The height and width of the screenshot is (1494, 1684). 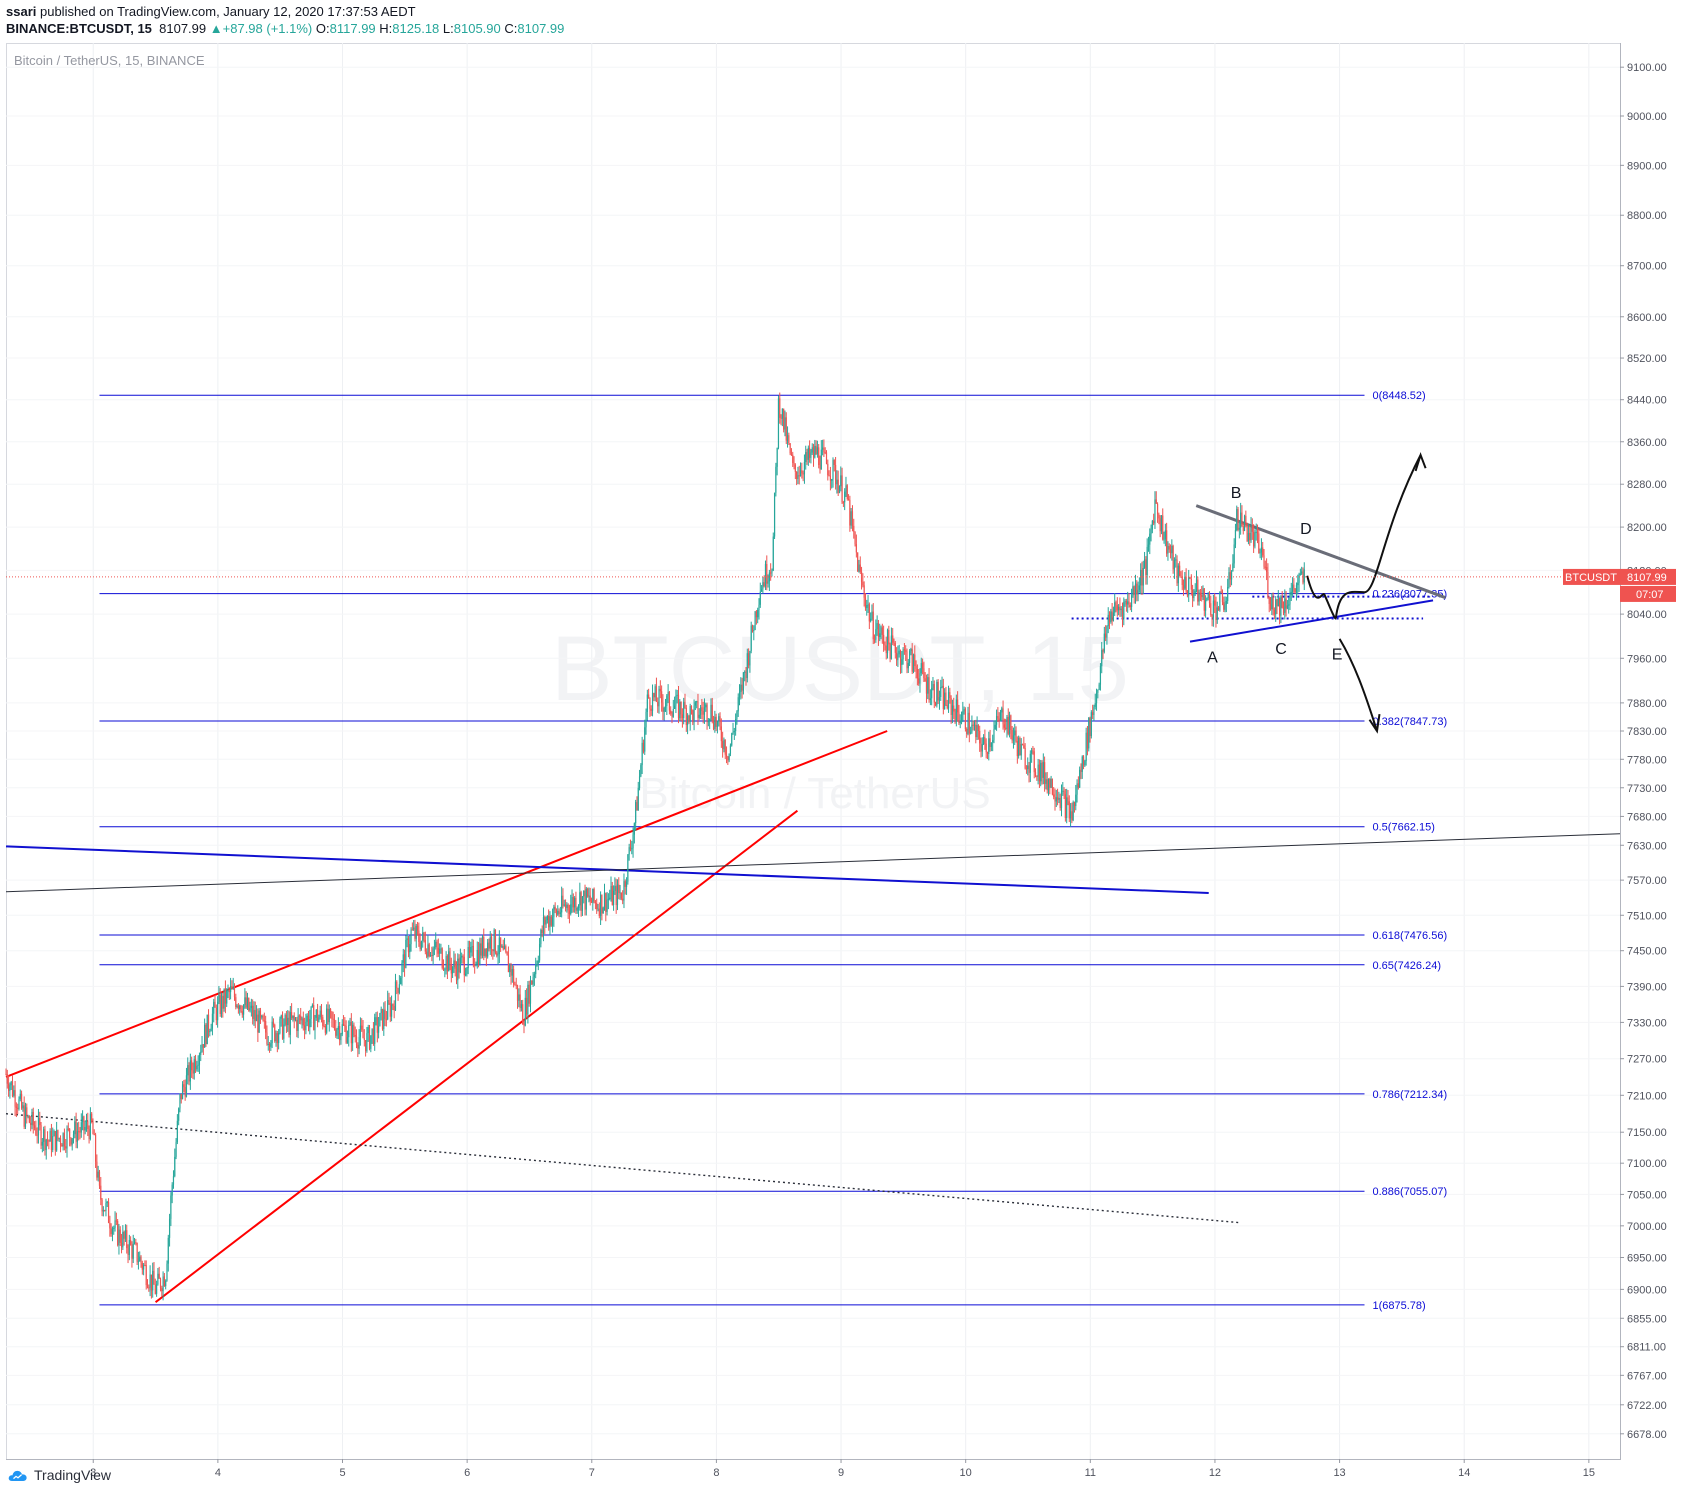 What do you see at coordinates (21, 11) in the screenshot?
I see `publisher-name: ssari` at bounding box center [21, 11].